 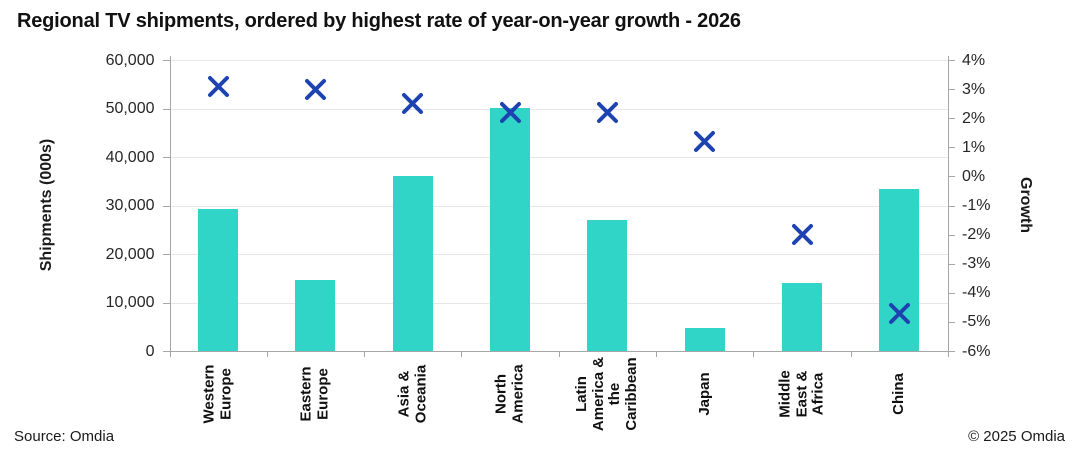 I want to click on bar-asia-oceania, so click(x=412, y=263).